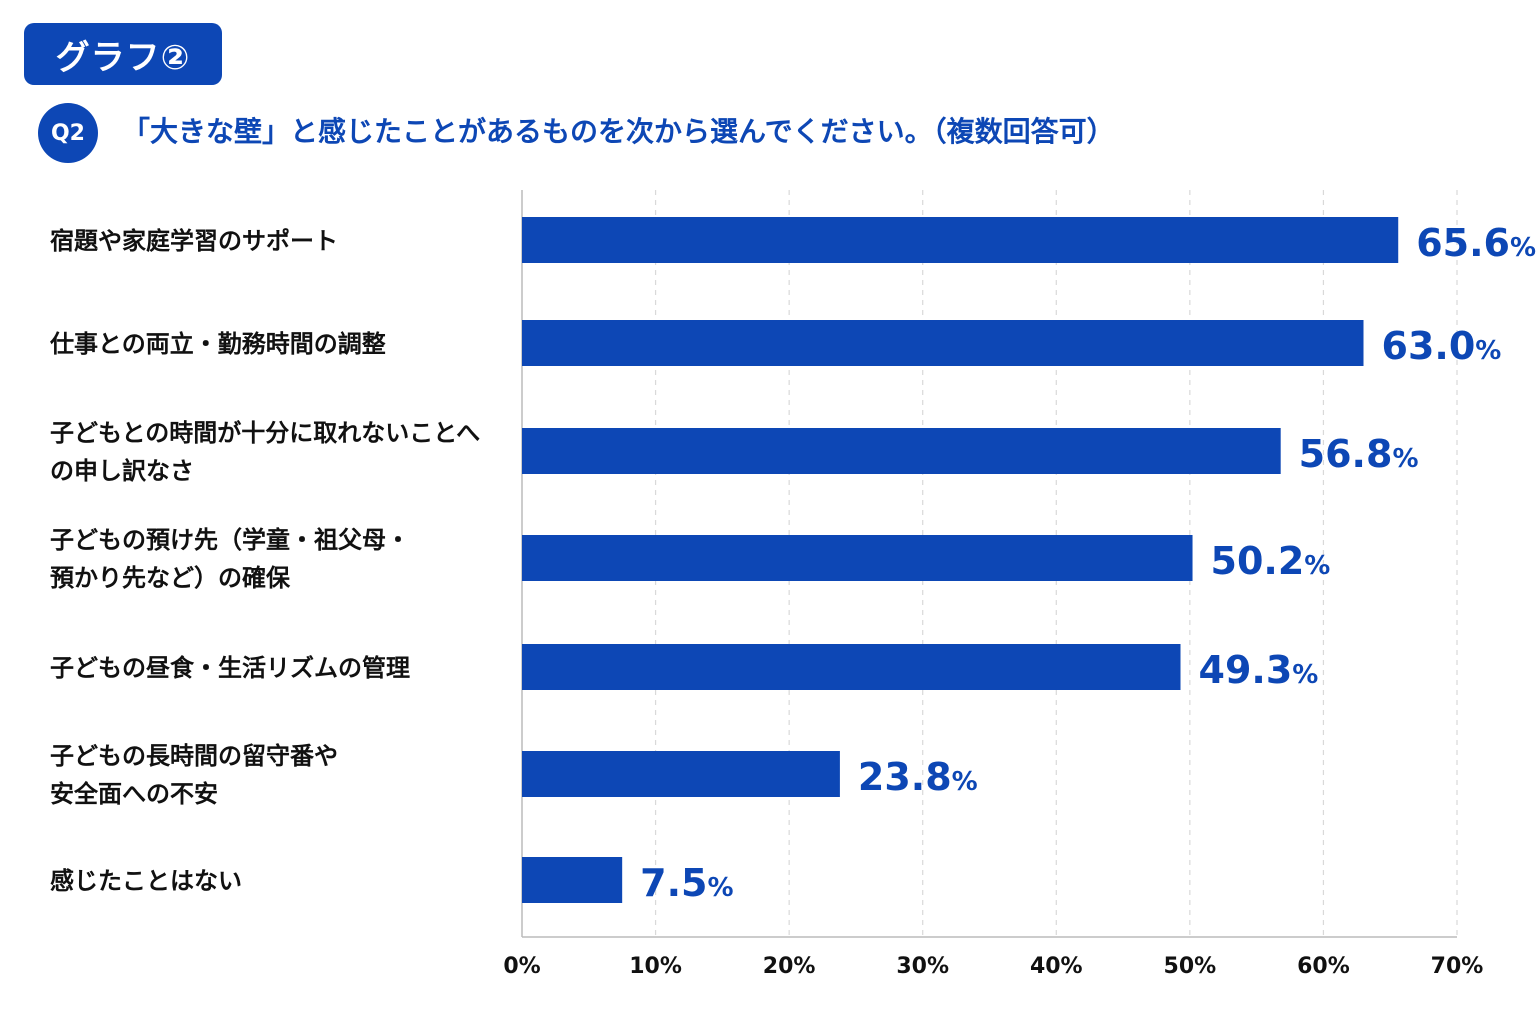 The image size is (1536, 1024). What do you see at coordinates (265, 433) in the screenshot?
I see `category-label: 子どもとの時間が十分に取れないことへ` at bounding box center [265, 433].